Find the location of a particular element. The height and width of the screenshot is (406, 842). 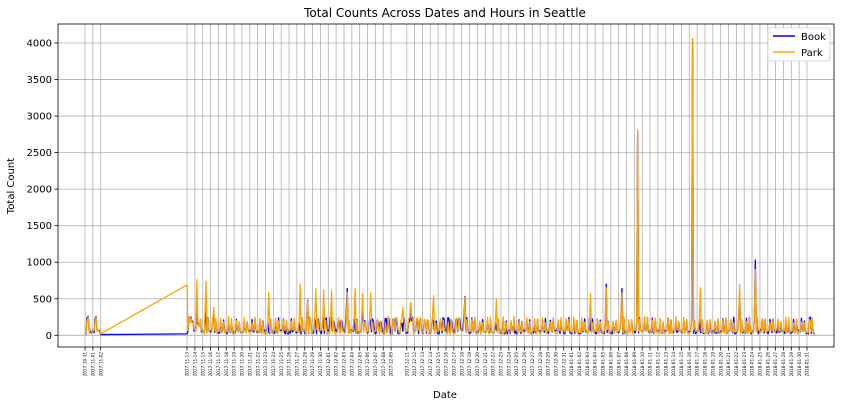

x-tick-label: 2017-12-22 is located at coordinates (493, 364).